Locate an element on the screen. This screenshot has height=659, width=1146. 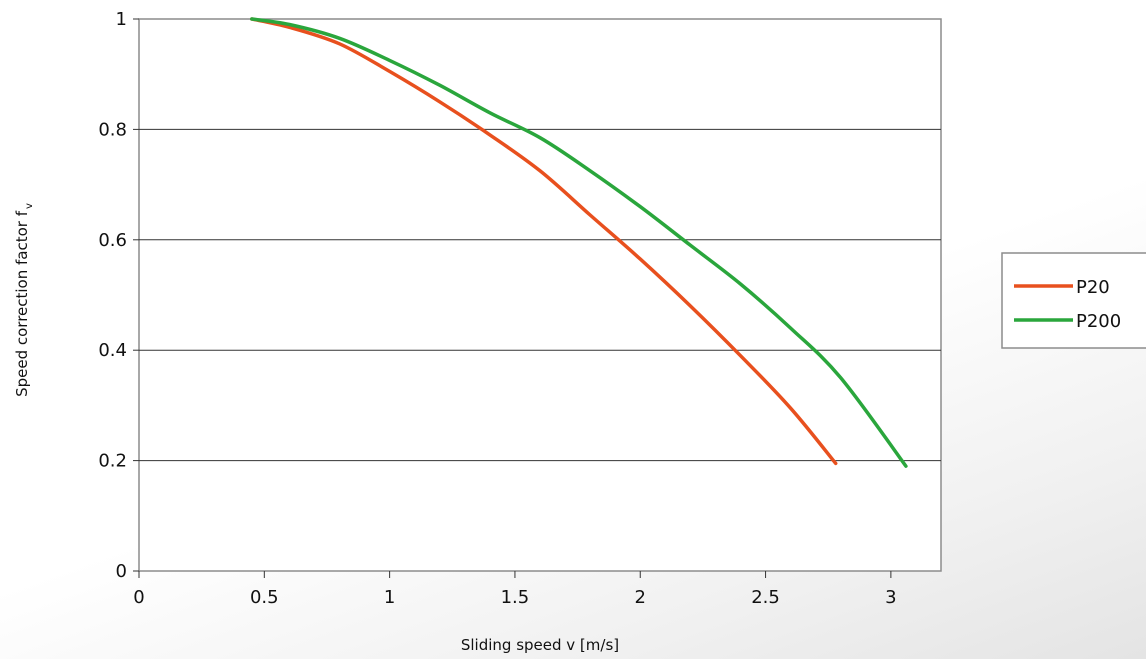
x-axis-title: Sliding speed v [m/s] is located at coordinates (540, 645).